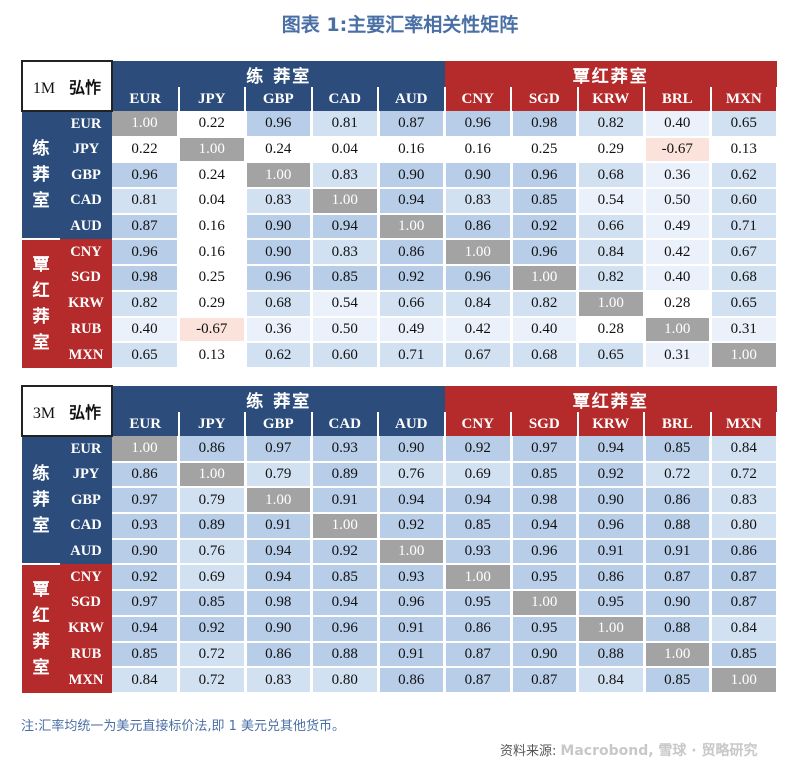  What do you see at coordinates (212, 330) in the screenshot?
I see `correlation-cell: -0.67` at bounding box center [212, 330].